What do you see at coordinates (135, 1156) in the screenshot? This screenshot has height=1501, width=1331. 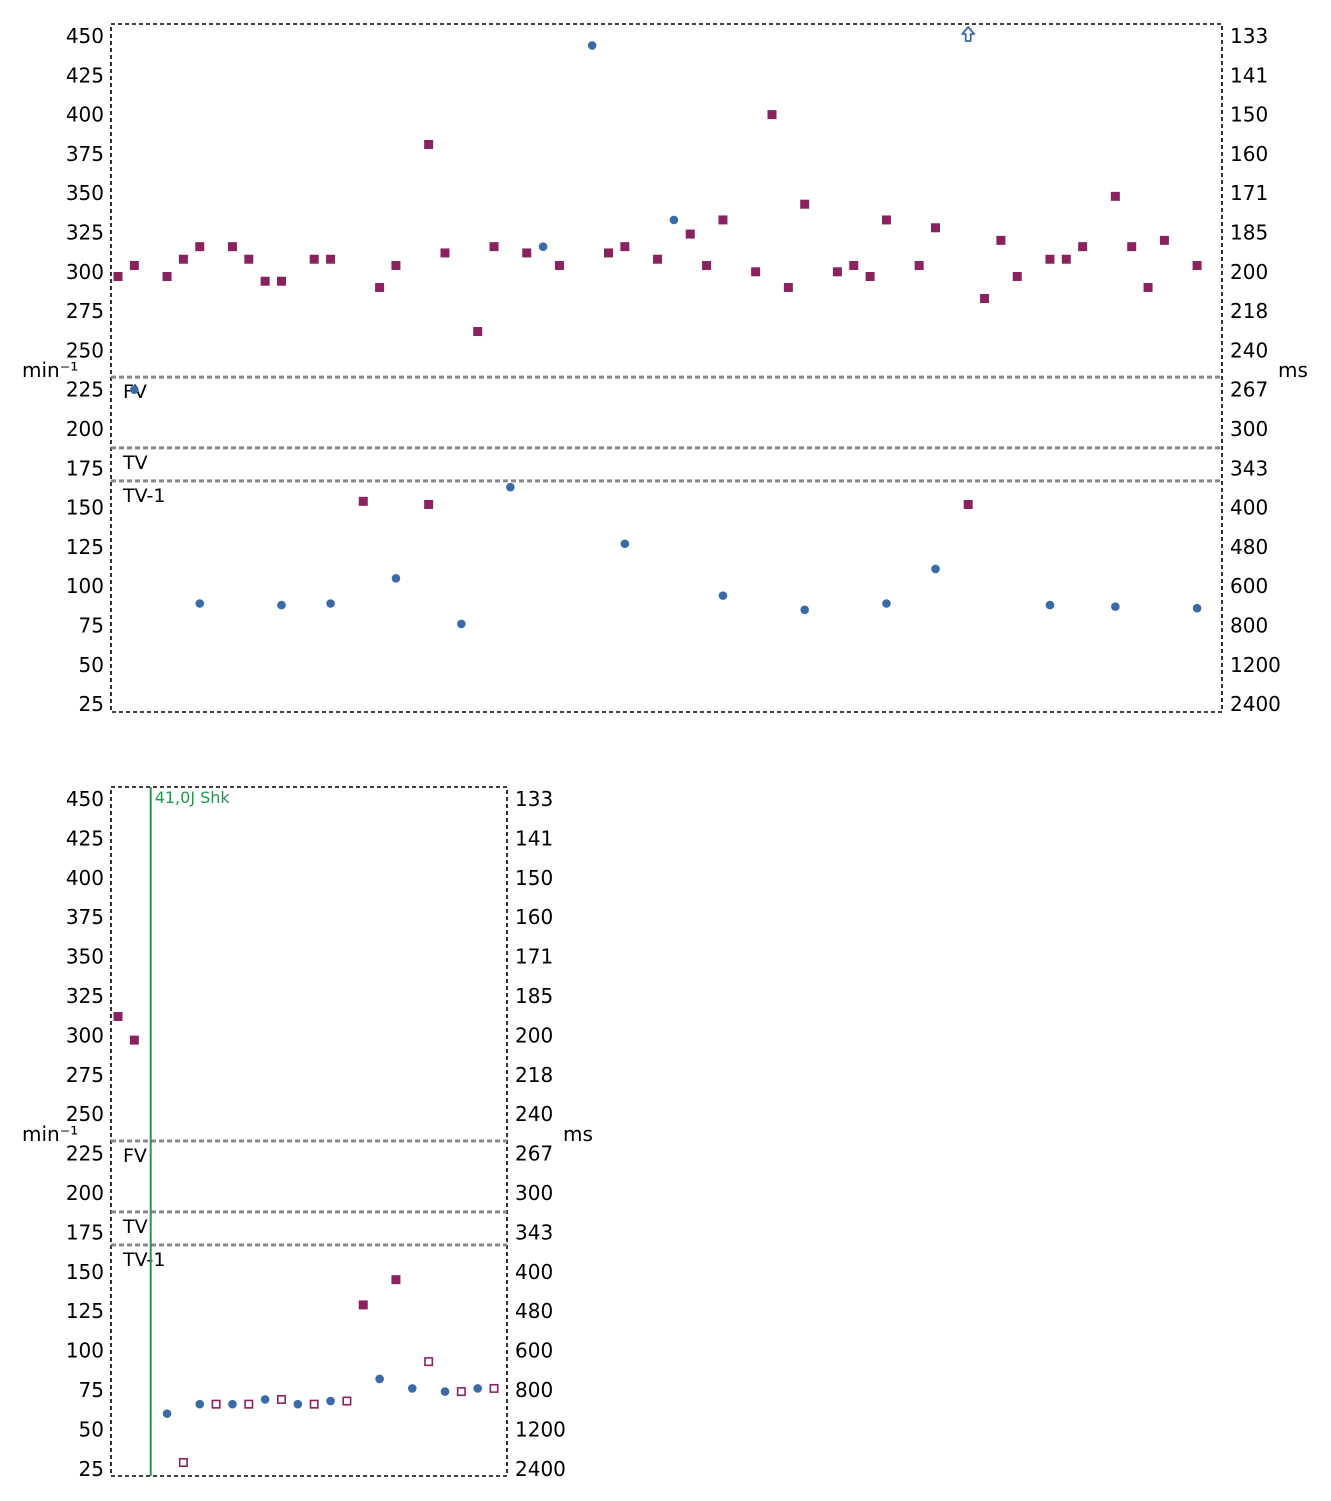 I see `zone-label-fv: FV` at bounding box center [135, 1156].